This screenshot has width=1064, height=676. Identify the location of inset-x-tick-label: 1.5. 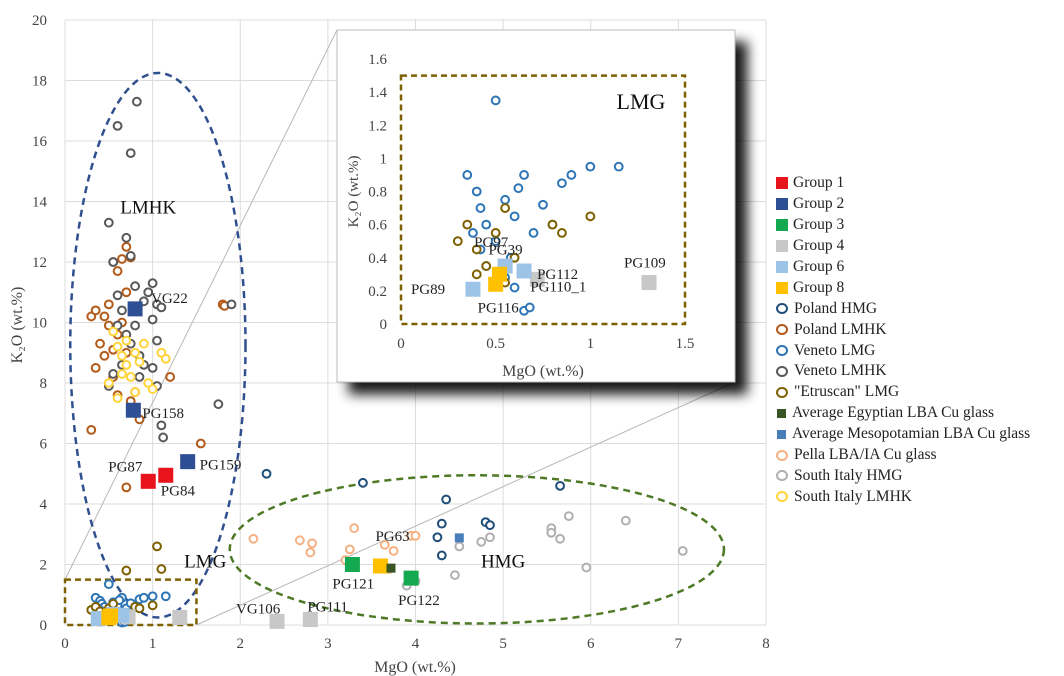
(685, 344).